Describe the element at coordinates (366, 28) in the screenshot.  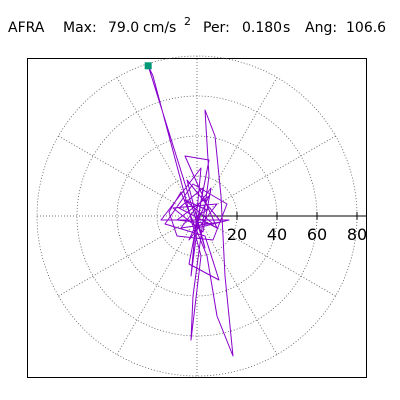
I see `ang-value: 106.6` at that location.